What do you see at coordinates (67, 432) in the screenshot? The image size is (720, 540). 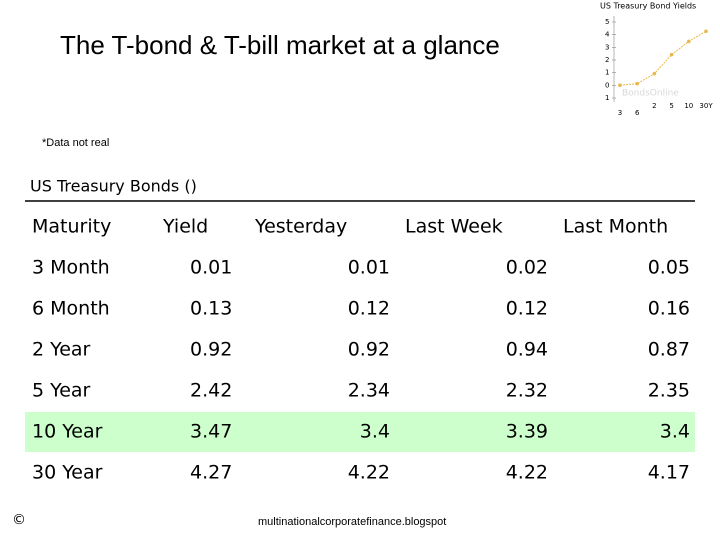 I see `row-label: 10 Year` at bounding box center [67, 432].